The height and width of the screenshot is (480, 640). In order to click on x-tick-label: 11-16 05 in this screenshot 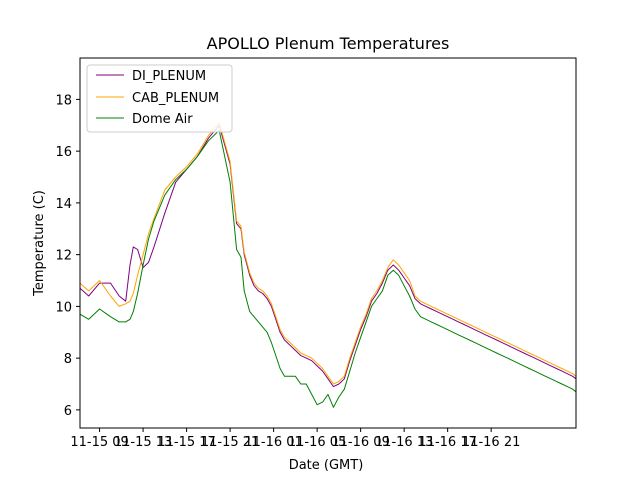, I will do `click(317, 442)`.